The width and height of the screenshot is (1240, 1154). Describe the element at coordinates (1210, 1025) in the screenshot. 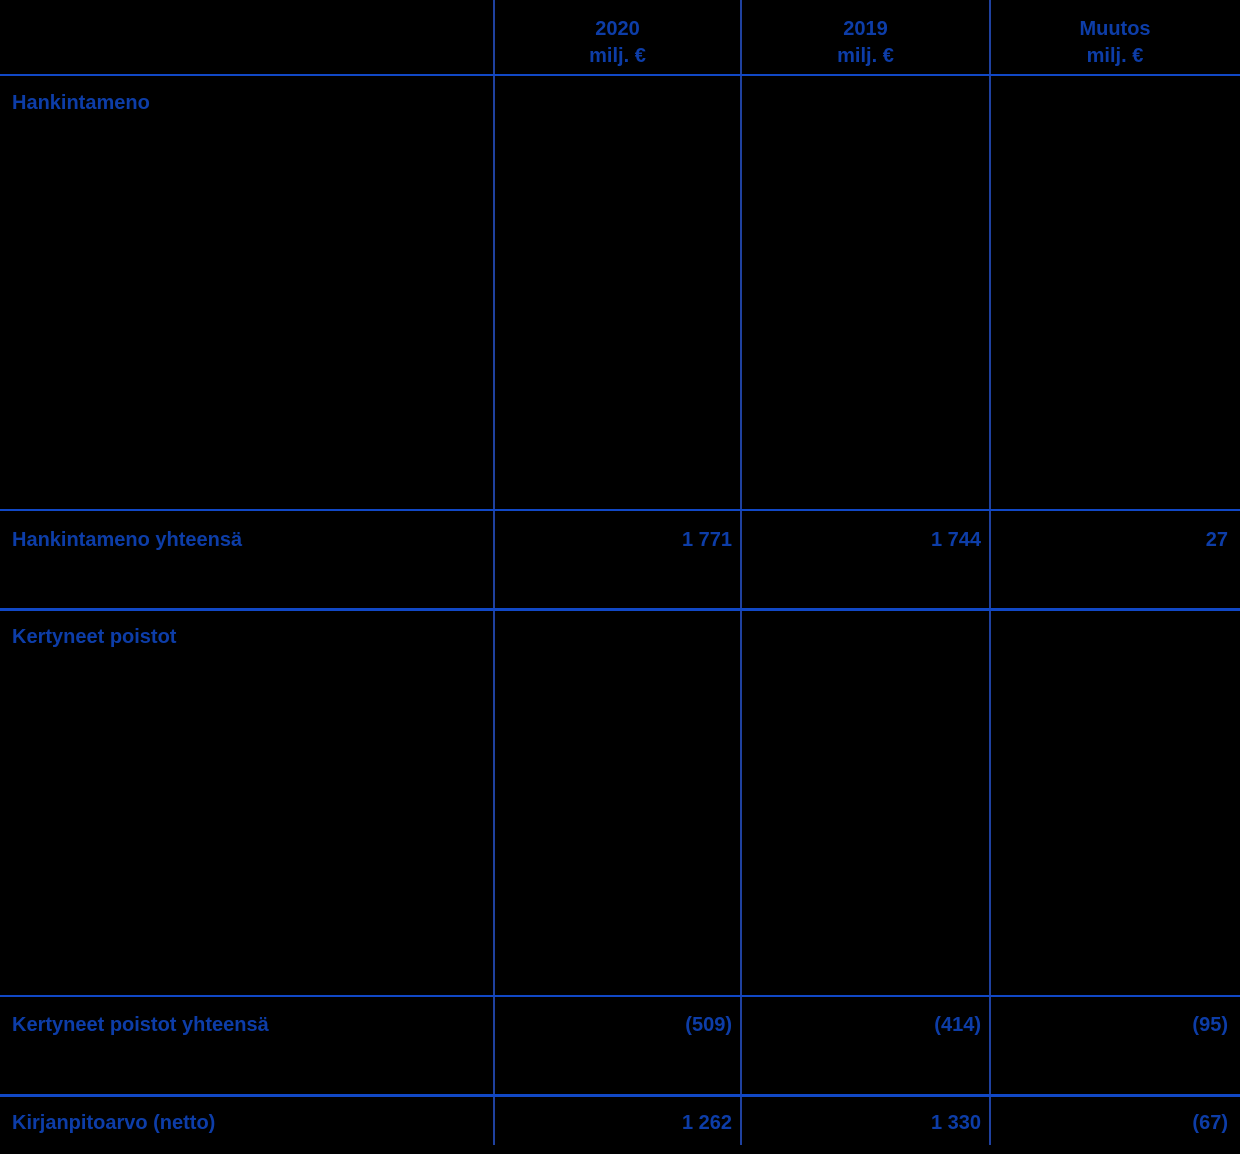

I see `value-poistot-total-muutos: (95)` at that location.